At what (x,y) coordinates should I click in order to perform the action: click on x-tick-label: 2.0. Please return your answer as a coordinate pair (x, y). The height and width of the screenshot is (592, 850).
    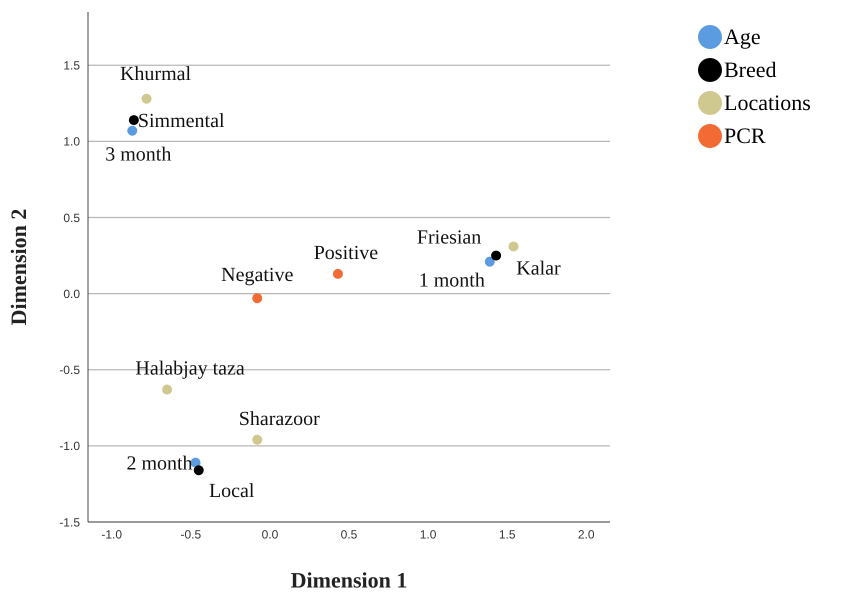
    Looking at the image, I should click on (586, 535).